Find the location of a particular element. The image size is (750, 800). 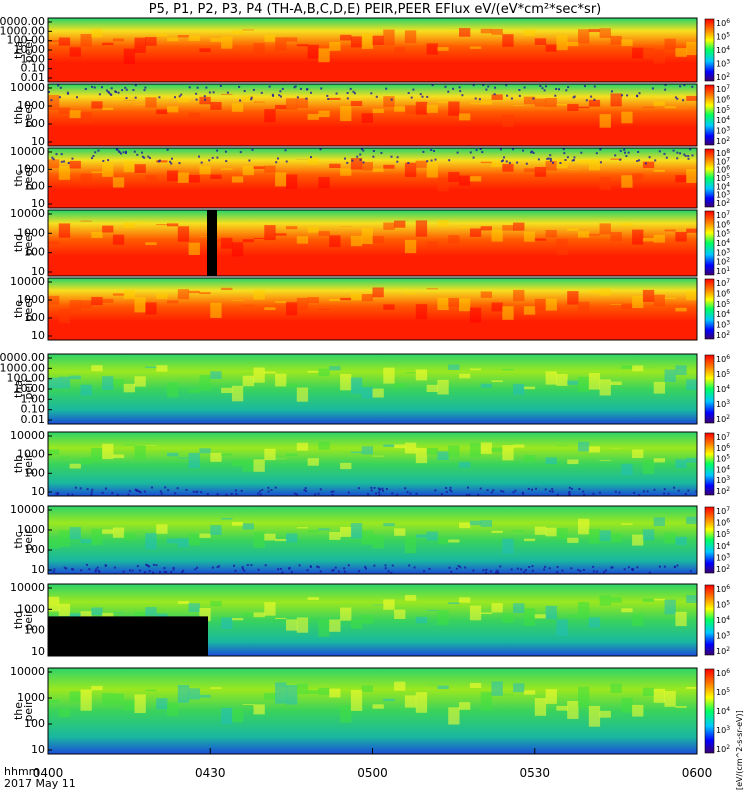

time-axis-caption: hhmm is located at coordinates (22, 771).